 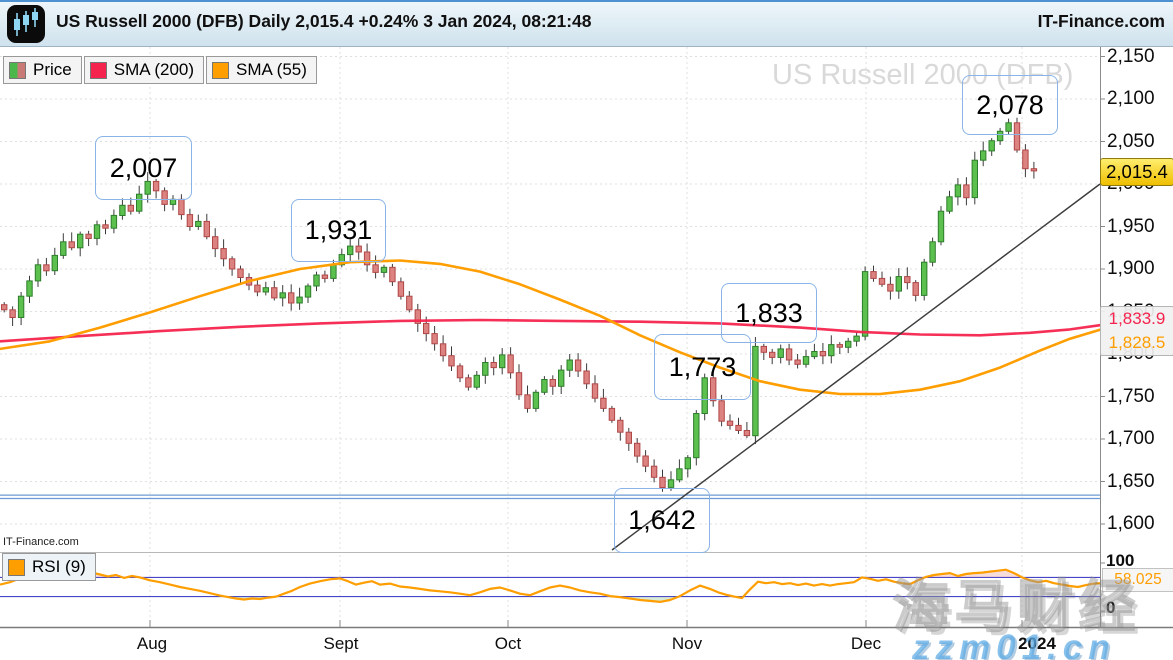 What do you see at coordinates (1131, 56) in the screenshot?
I see `price-axis-label: 2,150` at bounding box center [1131, 56].